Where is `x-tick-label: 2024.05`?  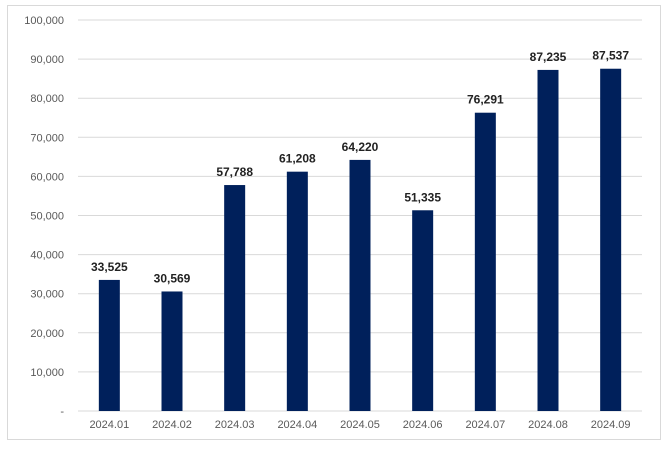
x-tick-label: 2024.05 is located at coordinates (360, 425).